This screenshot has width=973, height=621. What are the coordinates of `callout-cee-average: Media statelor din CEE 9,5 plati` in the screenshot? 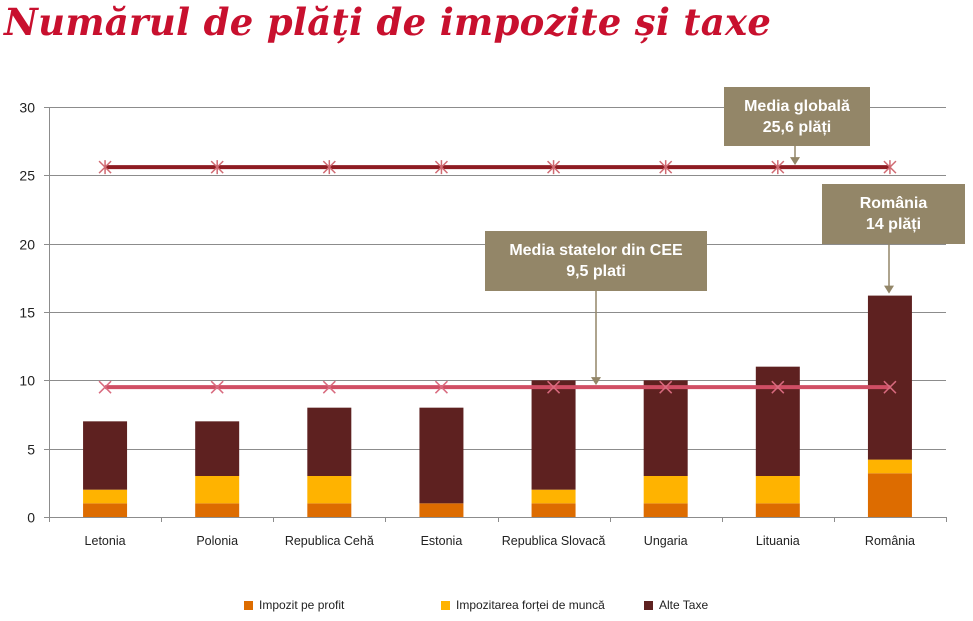 It's located at (596, 261).